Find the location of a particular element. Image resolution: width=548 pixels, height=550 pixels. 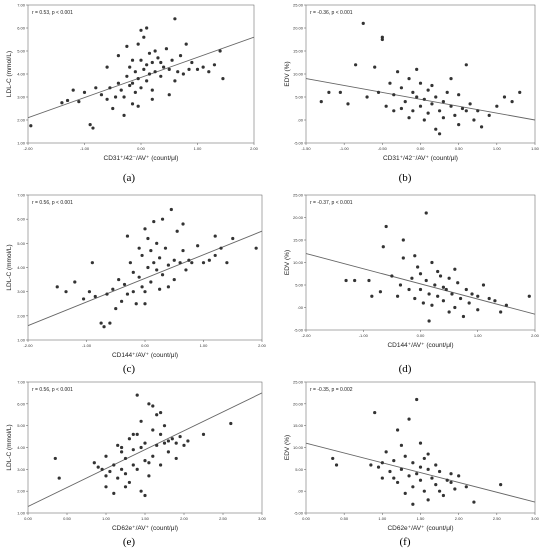

x-tick-label: 1.50 is located at coordinates (145, 518).